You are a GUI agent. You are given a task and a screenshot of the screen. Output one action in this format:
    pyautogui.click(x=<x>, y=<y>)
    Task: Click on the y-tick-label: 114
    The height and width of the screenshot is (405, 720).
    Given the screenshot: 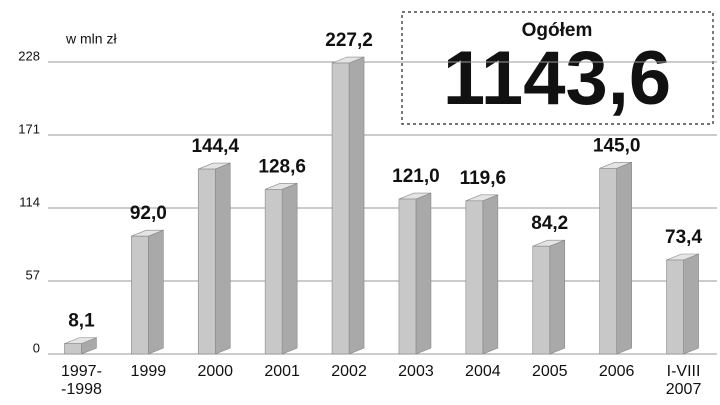 What is the action you would take?
    pyautogui.click(x=29, y=201)
    